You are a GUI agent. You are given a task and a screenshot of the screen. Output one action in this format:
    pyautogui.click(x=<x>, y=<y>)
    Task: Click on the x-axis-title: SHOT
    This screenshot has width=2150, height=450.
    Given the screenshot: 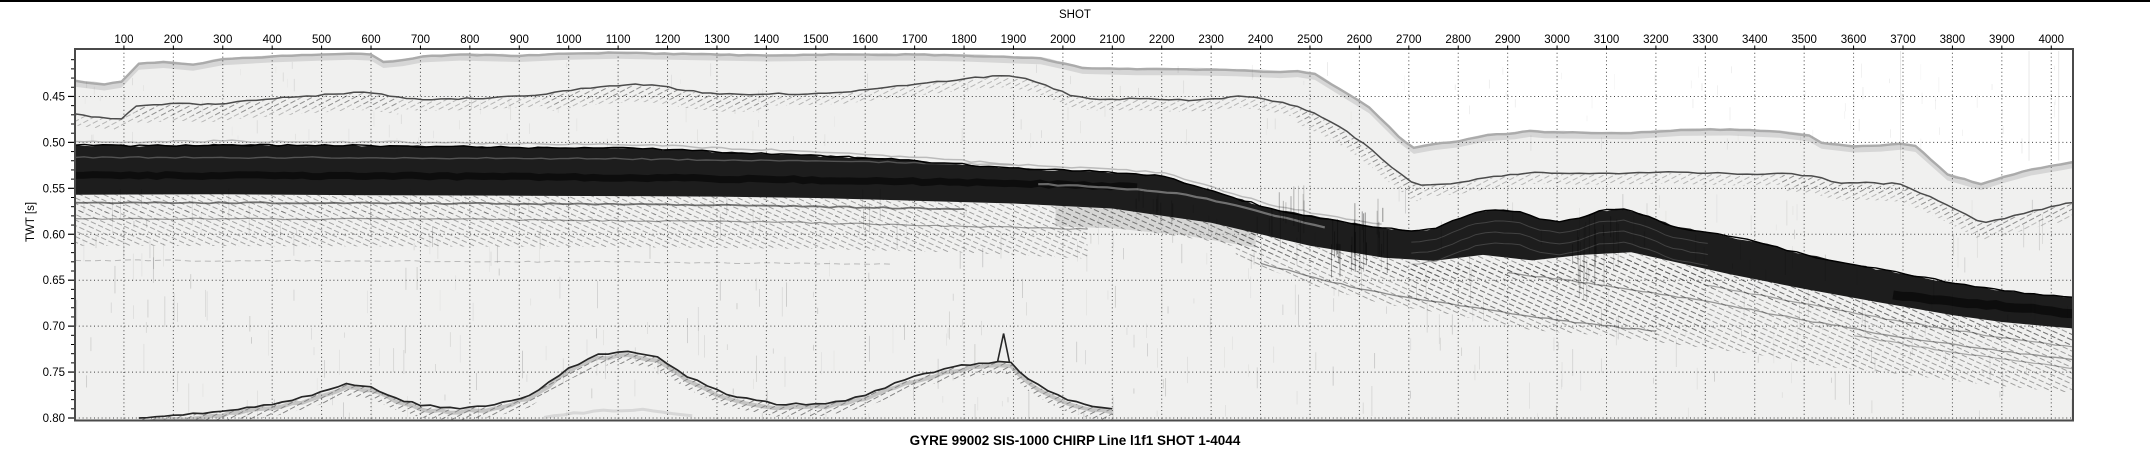 What is the action you would take?
    pyautogui.click(x=1075, y=15)
    